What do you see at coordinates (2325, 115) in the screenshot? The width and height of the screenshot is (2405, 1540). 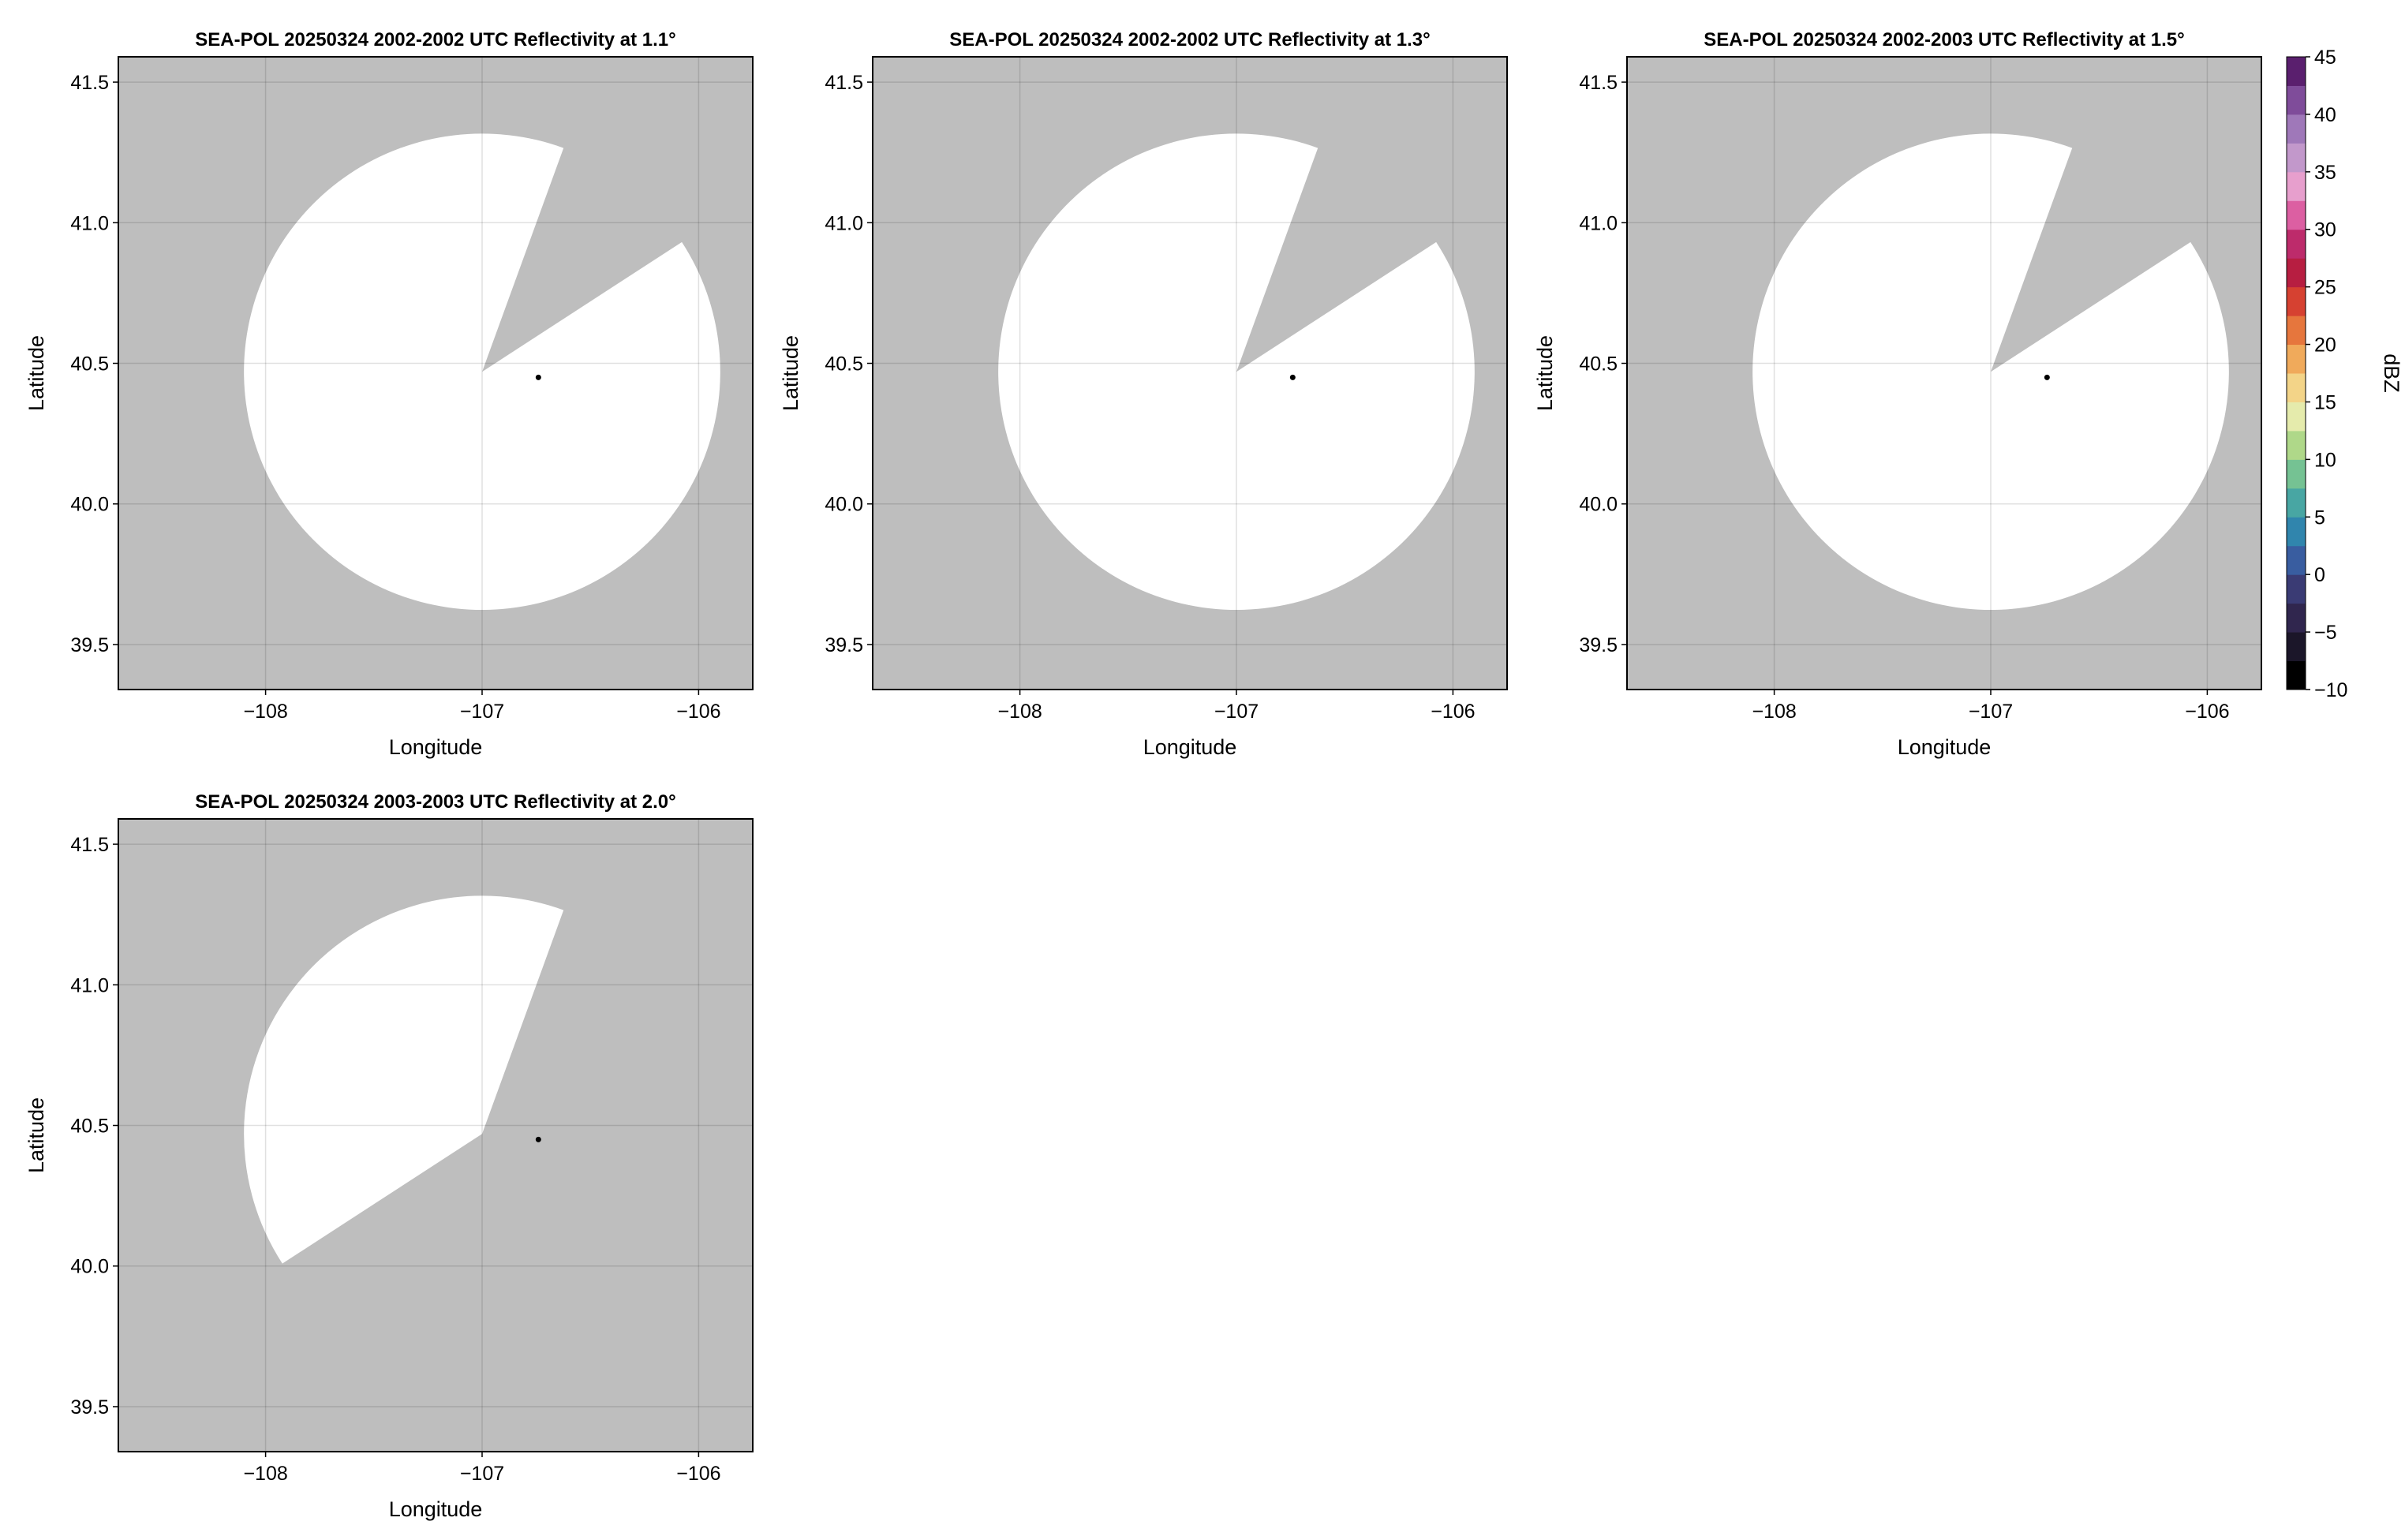 I see `colorbar-tick-label: 40` at bounding box center [2325, 115].